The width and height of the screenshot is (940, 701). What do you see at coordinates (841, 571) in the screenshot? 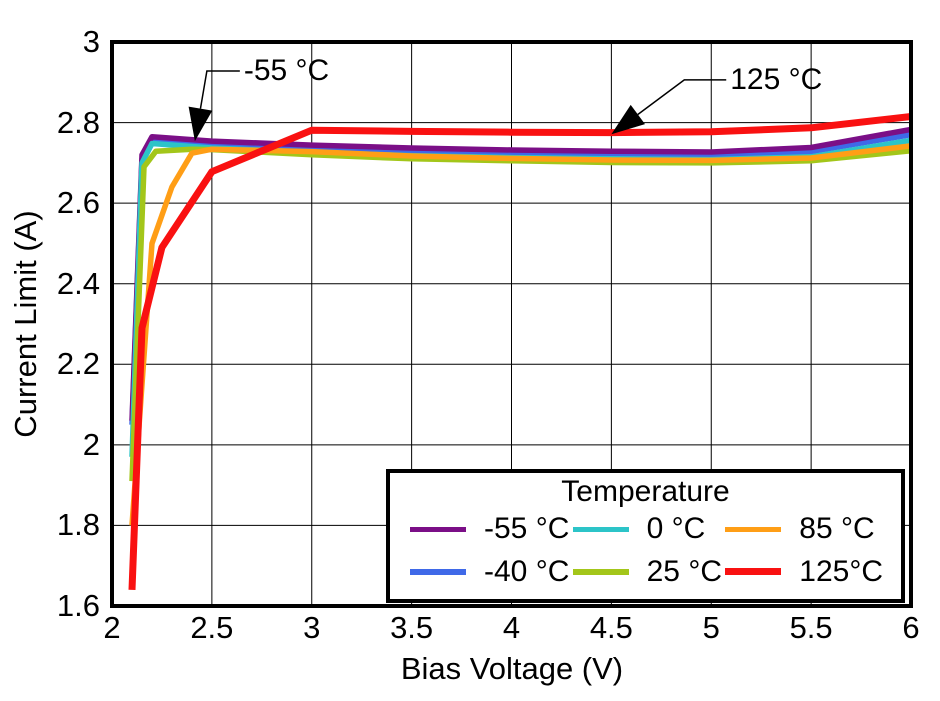
I see `legend-label: 125°C` at bounding box center [841, 571].